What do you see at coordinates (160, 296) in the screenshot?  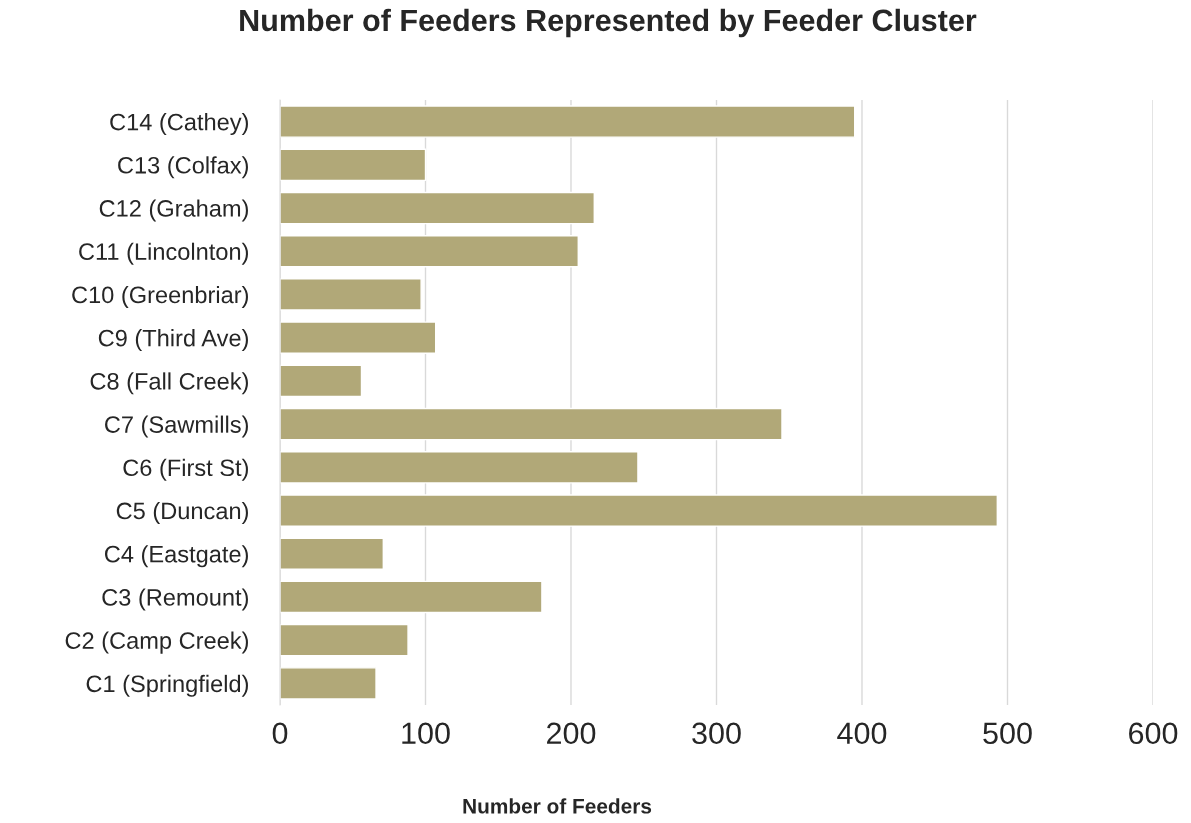 I see `y-tick-label: C10 (Greenbriar)` at bounding box center [160, 296].